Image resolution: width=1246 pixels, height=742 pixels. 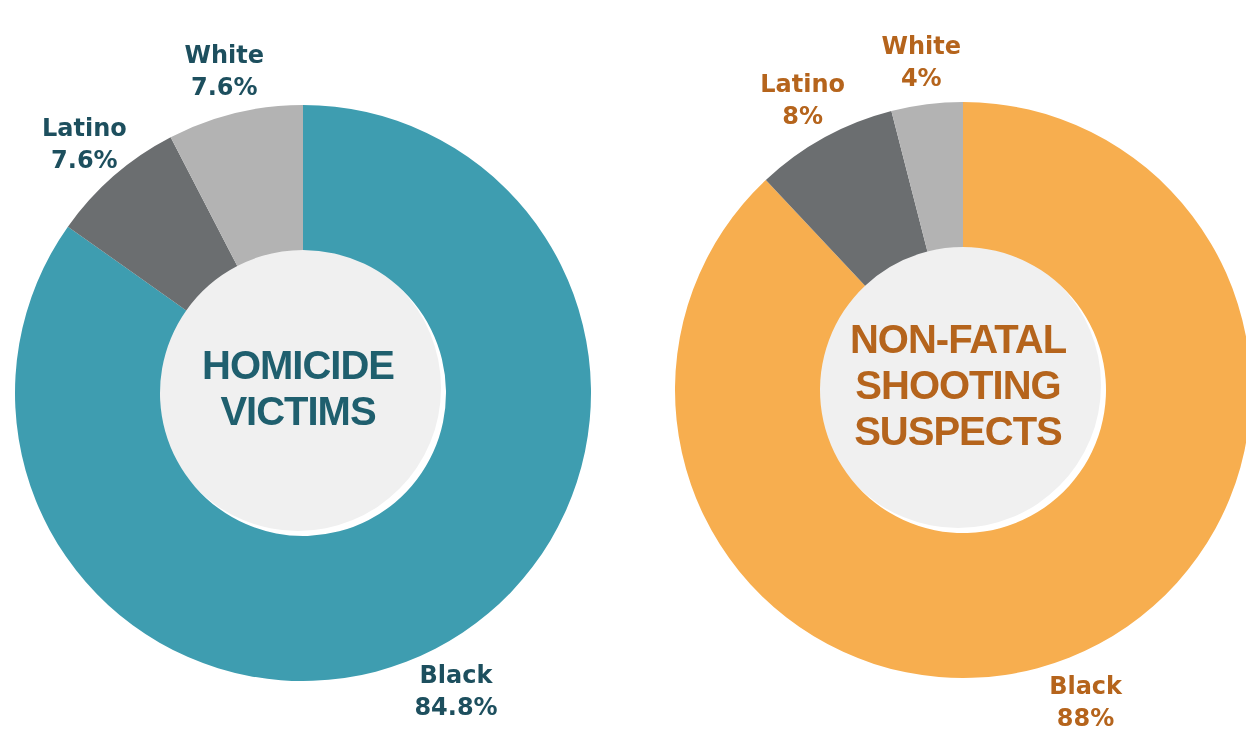 What do you see at coordinates (1085, 717) in the screenshot?
I see `data-label: 88%` at bounding box center [1085, 717].